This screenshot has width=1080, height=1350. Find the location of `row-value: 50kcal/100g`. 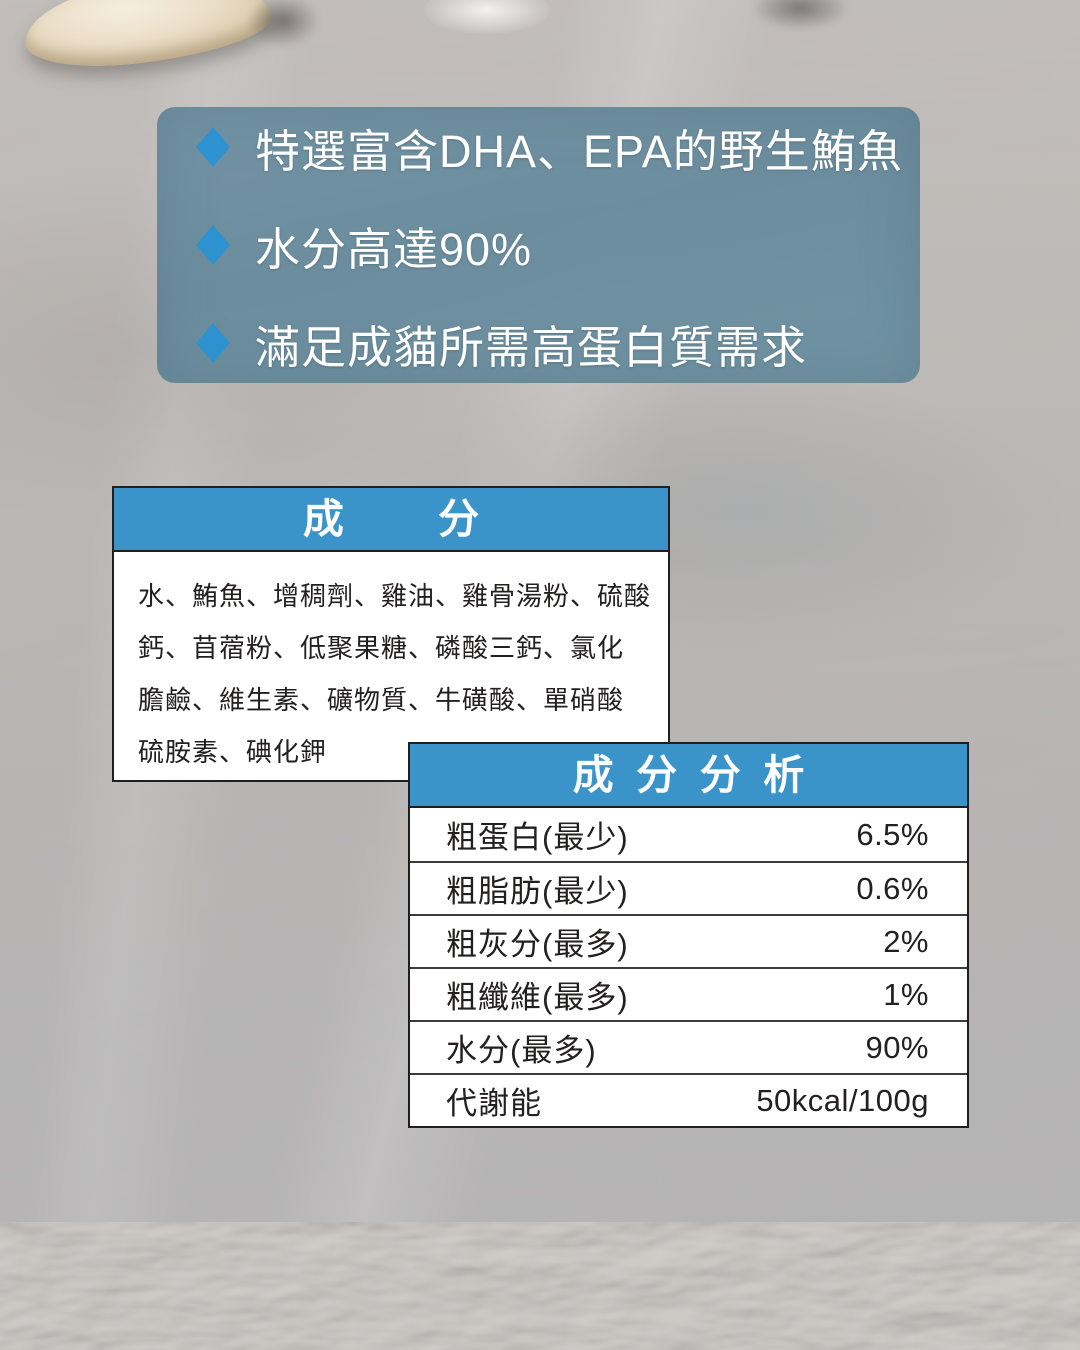

row-value: 50kcal/100g is located at coordinates (842, 1100).